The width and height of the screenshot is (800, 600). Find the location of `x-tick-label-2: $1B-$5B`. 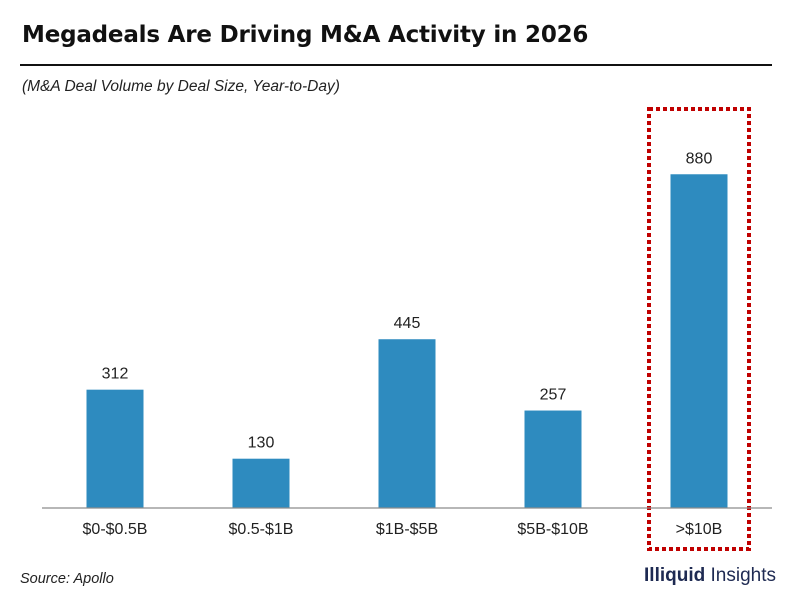

x-tick-label-2: $1B-$5B is located at coordinates (407, 529).